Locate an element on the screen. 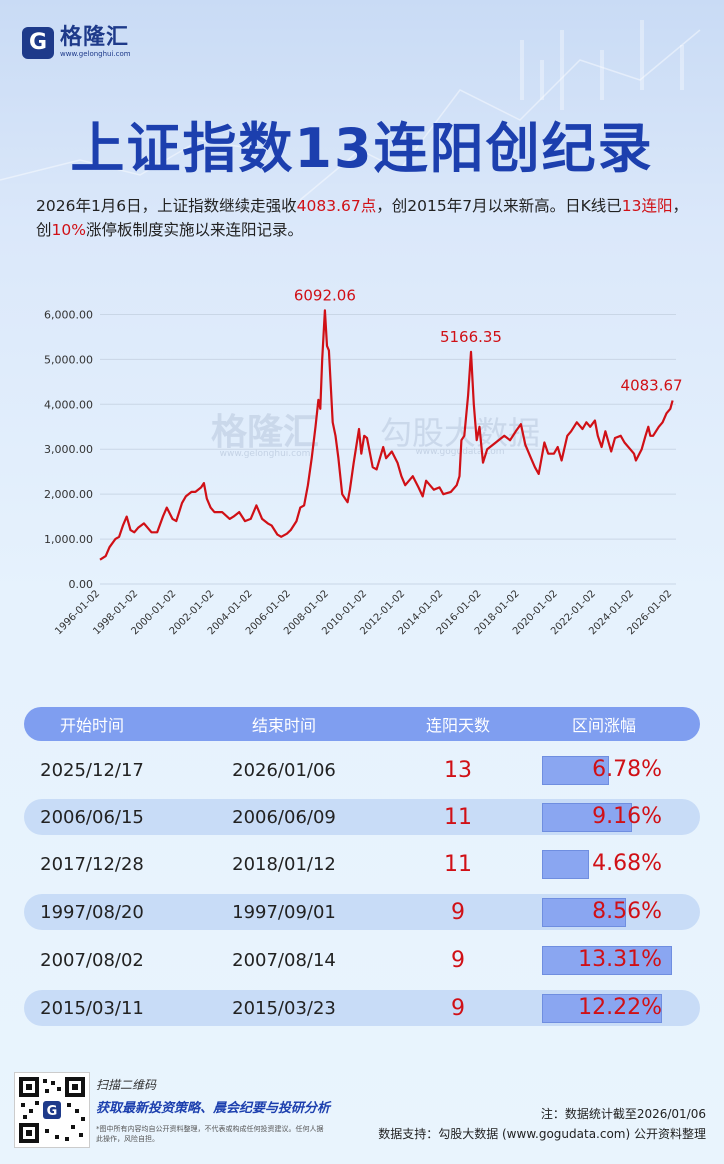  qr-center-logo: G is located at coordinates (52, 1111).